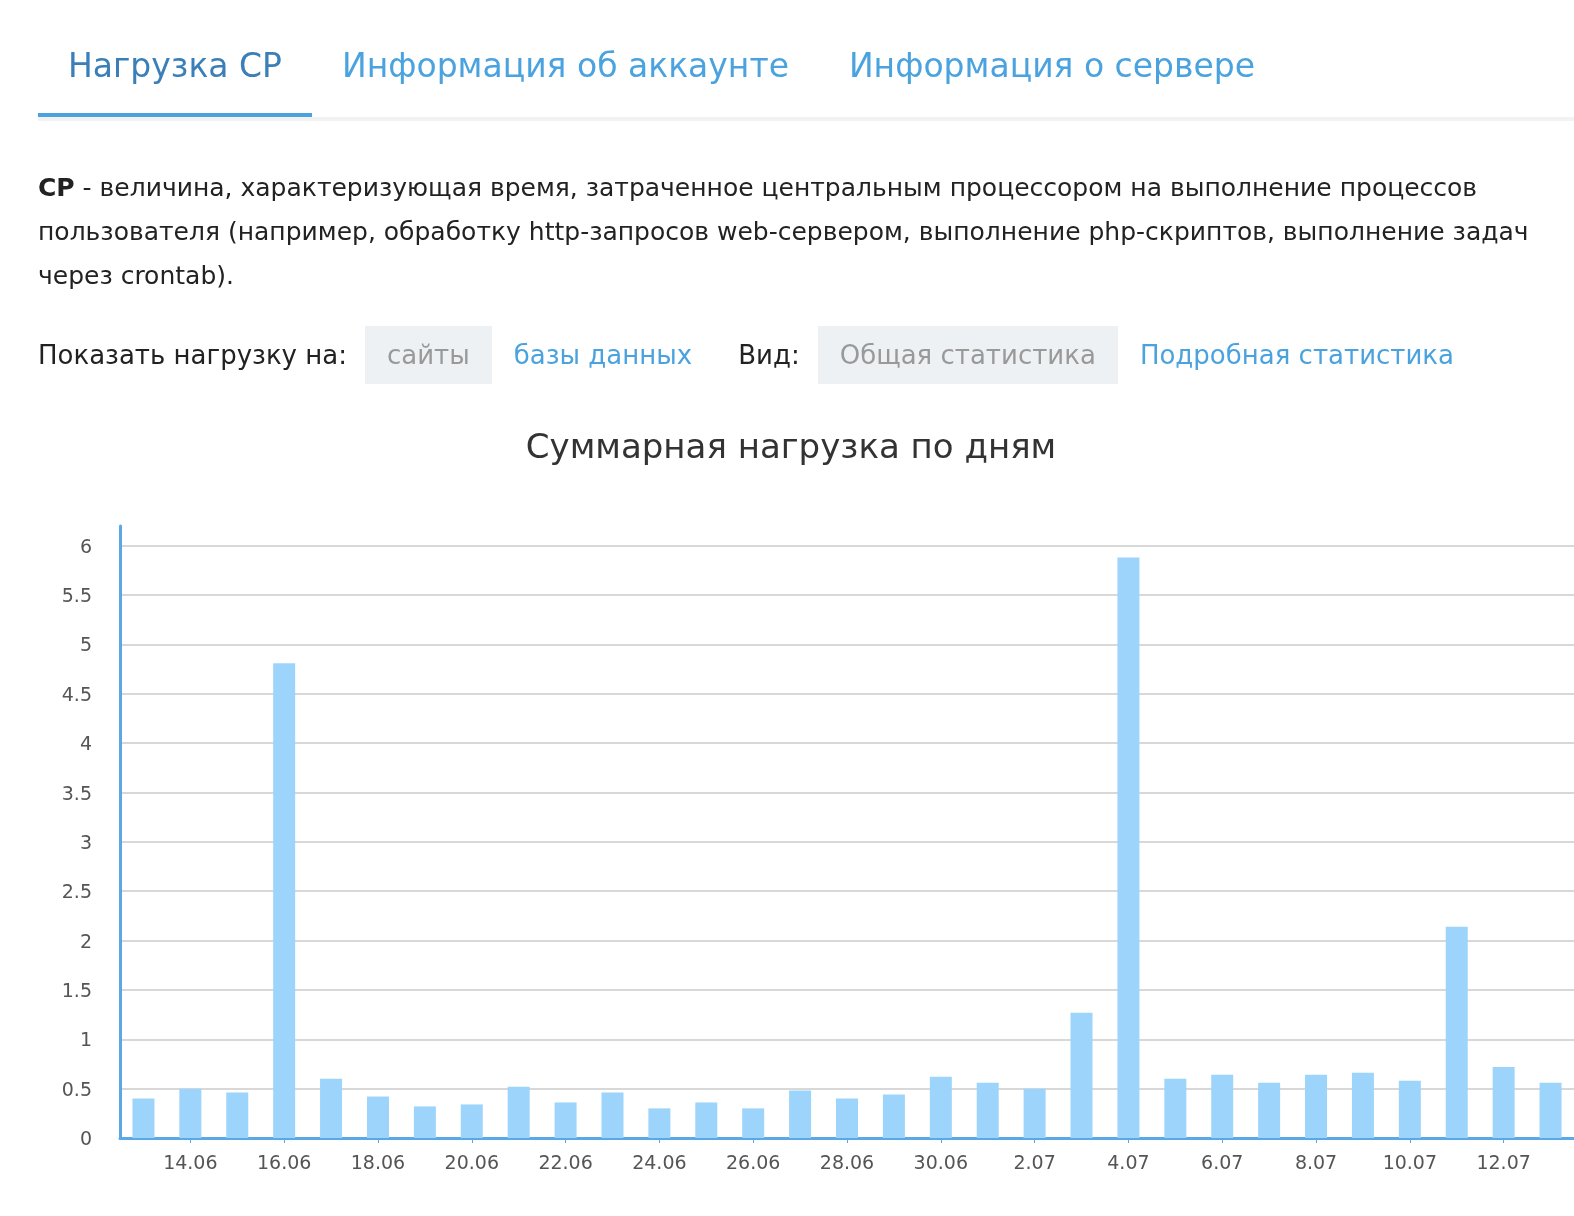 This screenshot has height=1216, width=1574. I want to click on x-tick-label: 2.07, so click(1034, 1161).